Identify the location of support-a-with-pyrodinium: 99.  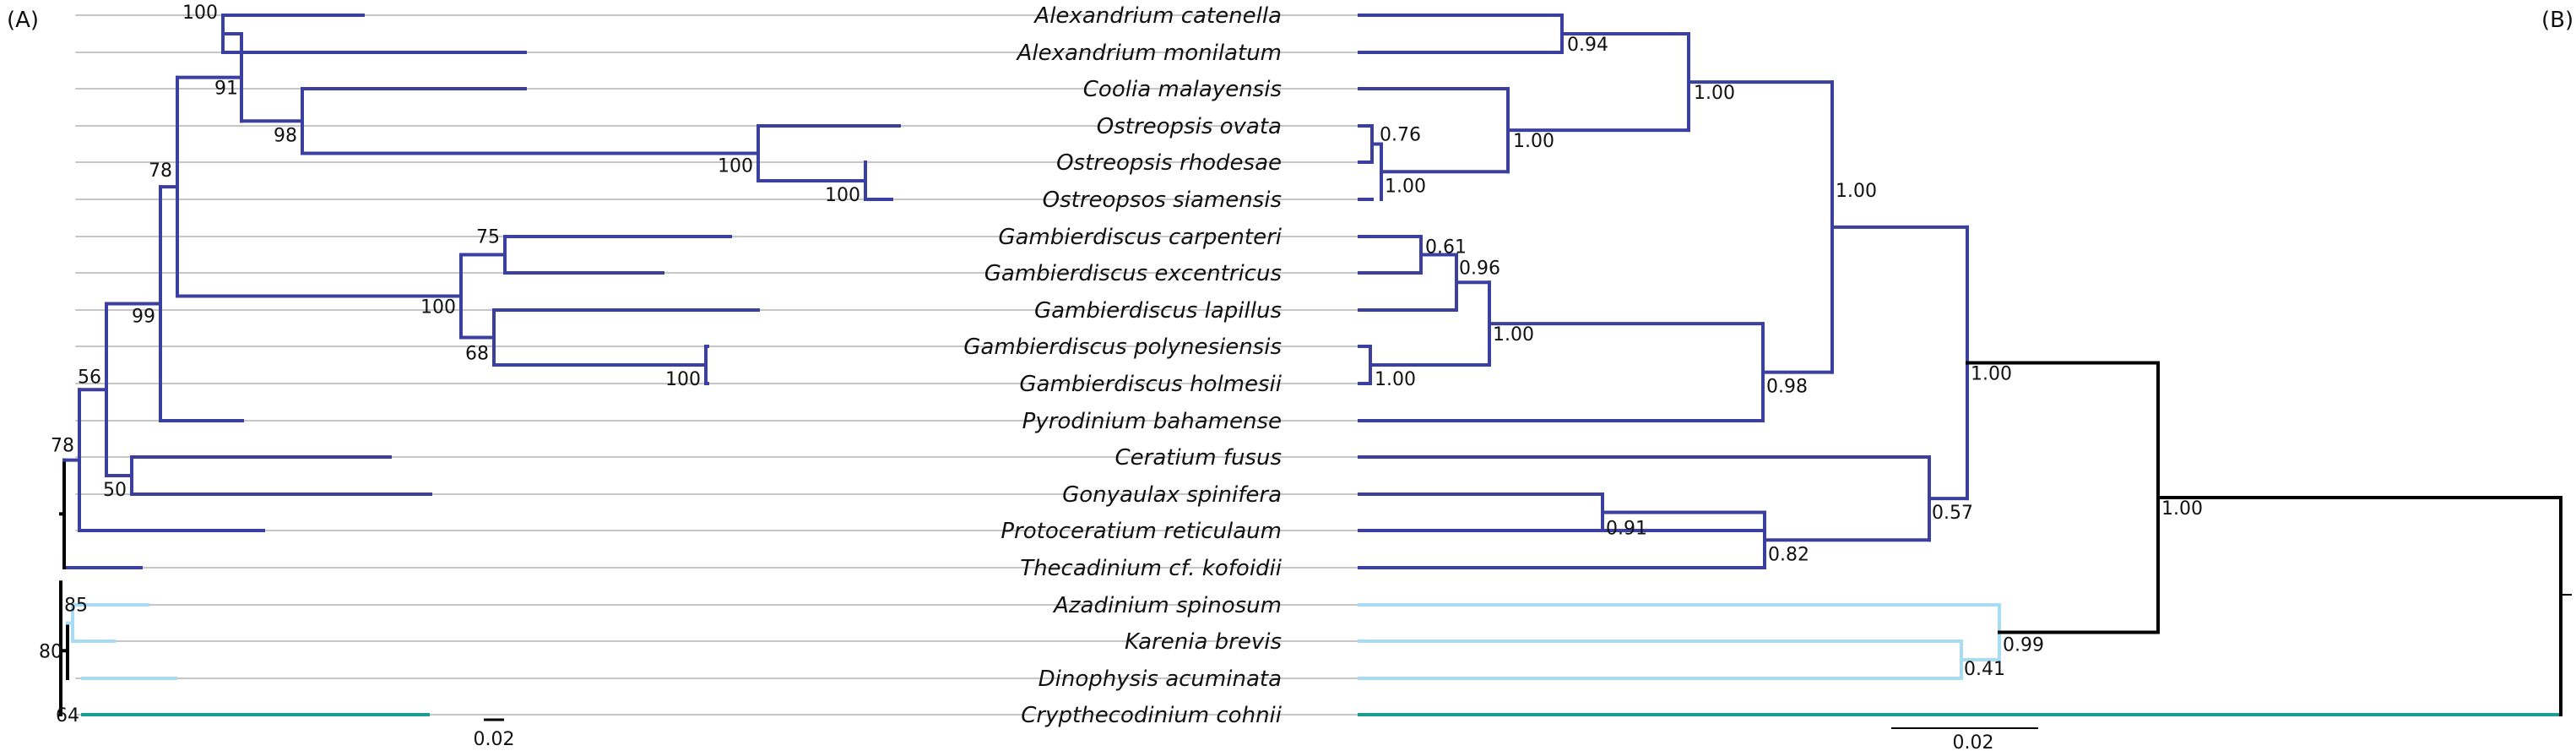
(144, 317).